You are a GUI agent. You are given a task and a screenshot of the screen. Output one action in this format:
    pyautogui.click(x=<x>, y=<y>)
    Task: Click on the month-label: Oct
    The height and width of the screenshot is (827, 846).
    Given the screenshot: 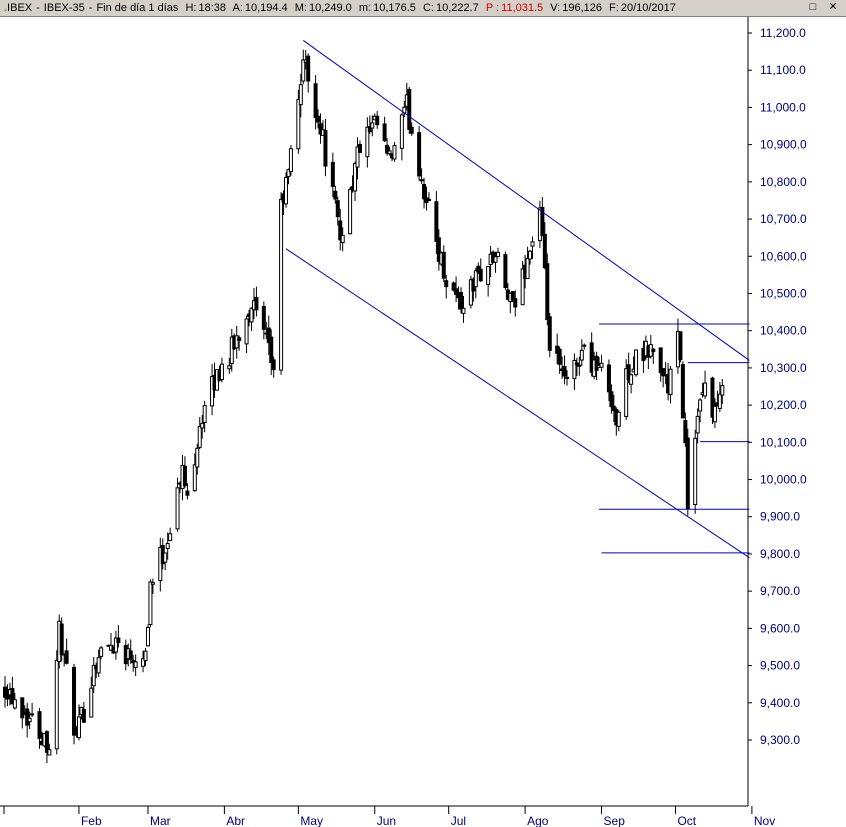 What is the action you would take?
    pyautogui.click(x=686, y=820)
    